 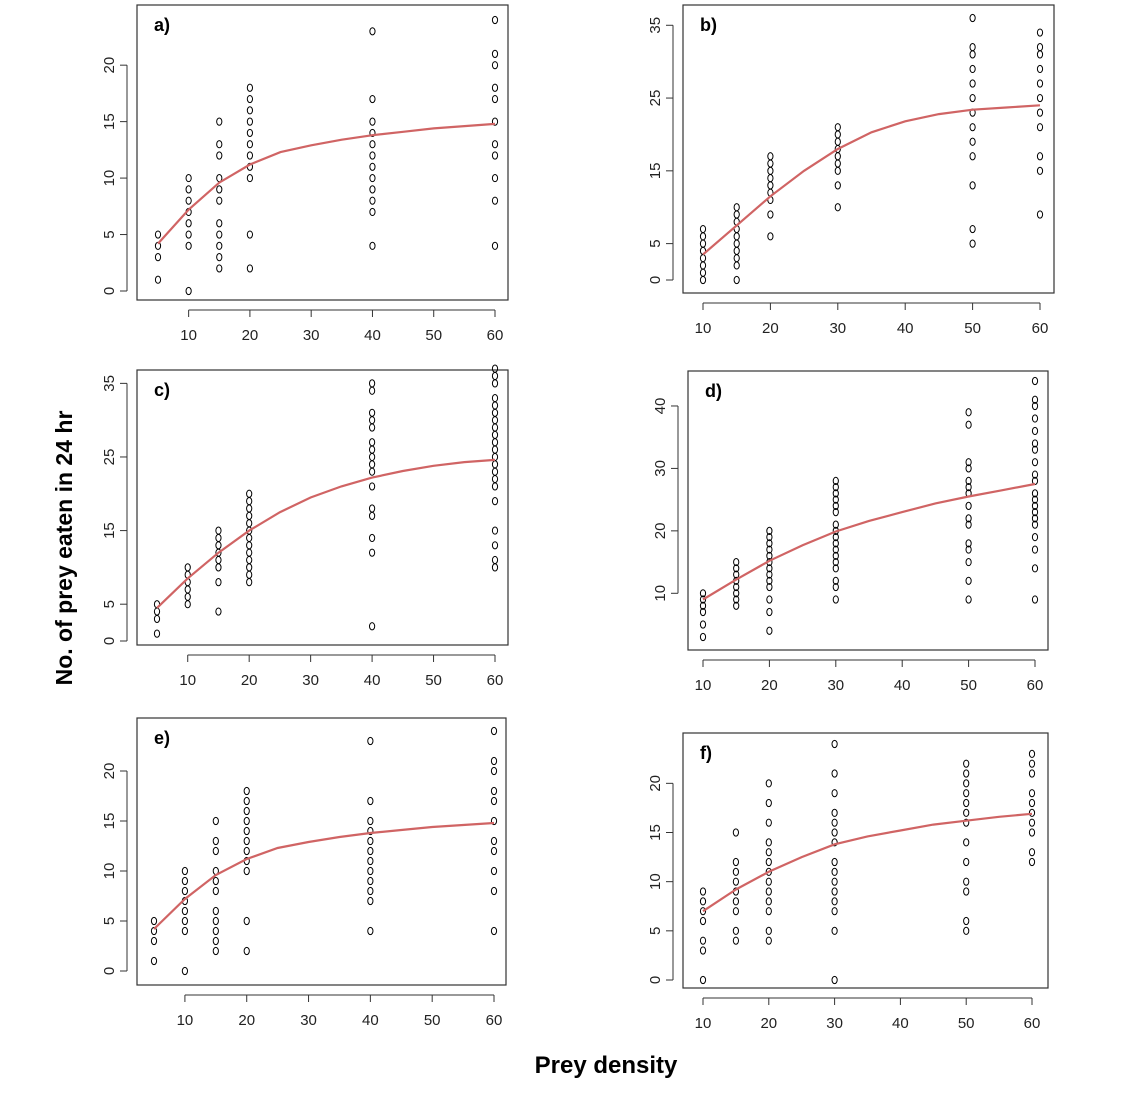 I want to click on x-tick-label: 50, so click(x=433, y=680).